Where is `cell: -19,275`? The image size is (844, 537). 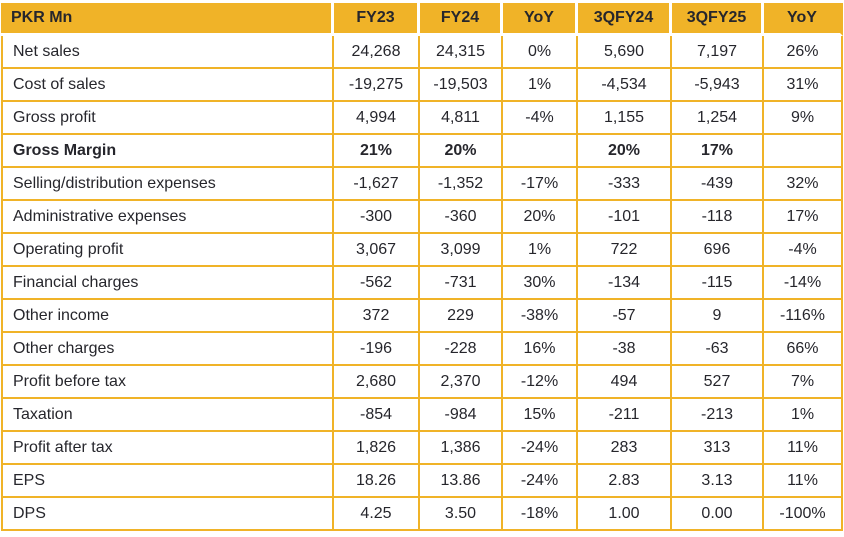
cell: -19,275 is located at coordinates (377, 85).